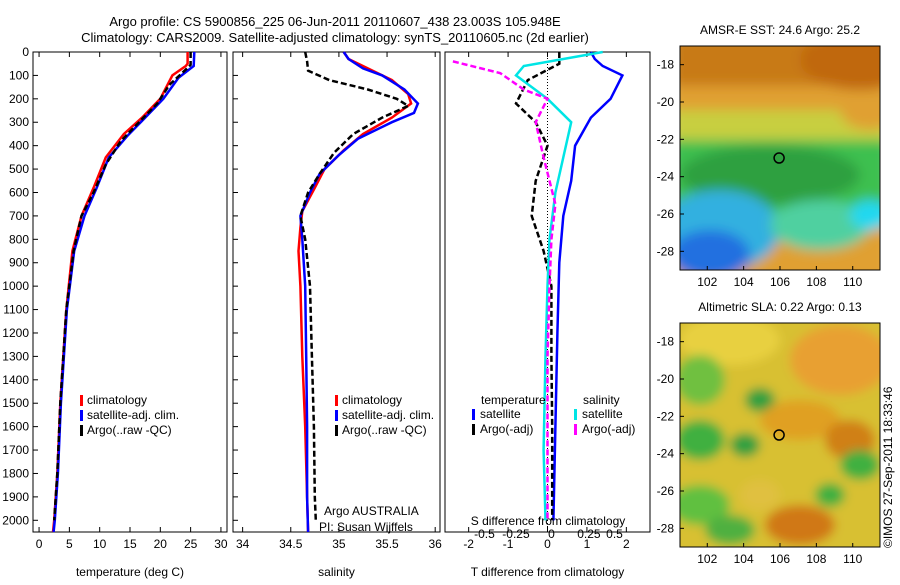 This screenshot has width=900, height=585. I want to click on sst-map-image, so click(780, 158).